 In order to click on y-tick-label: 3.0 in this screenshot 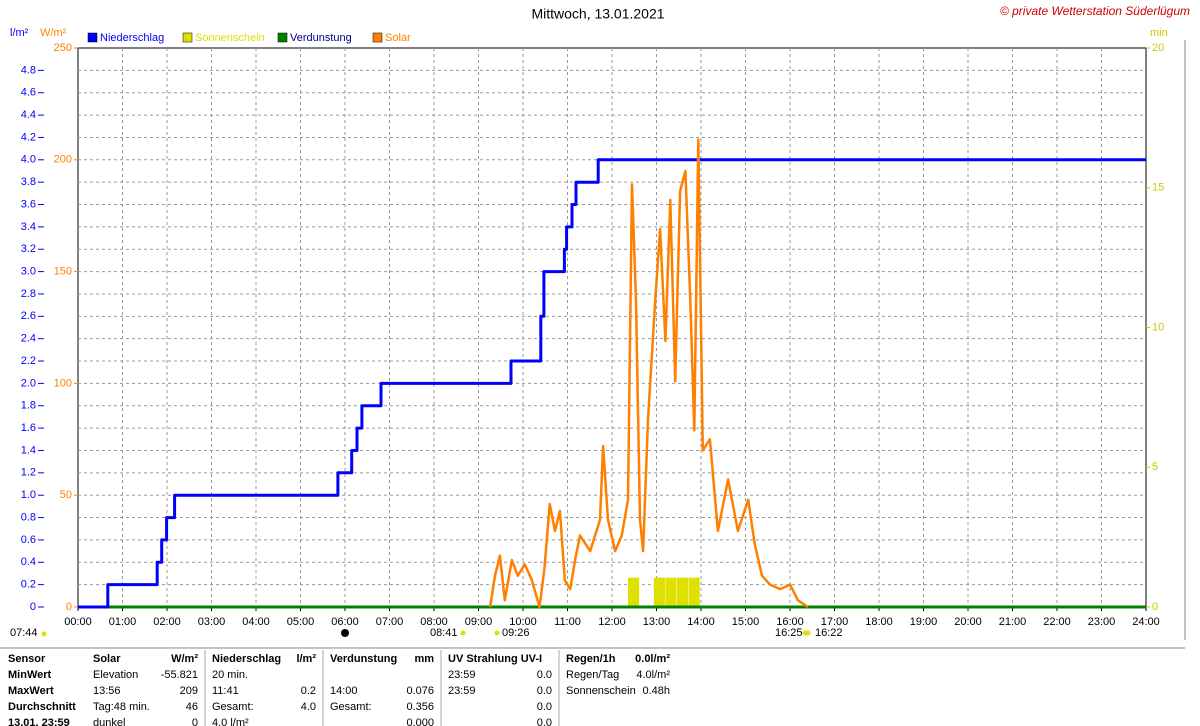, I will do `click(28, 272)`.